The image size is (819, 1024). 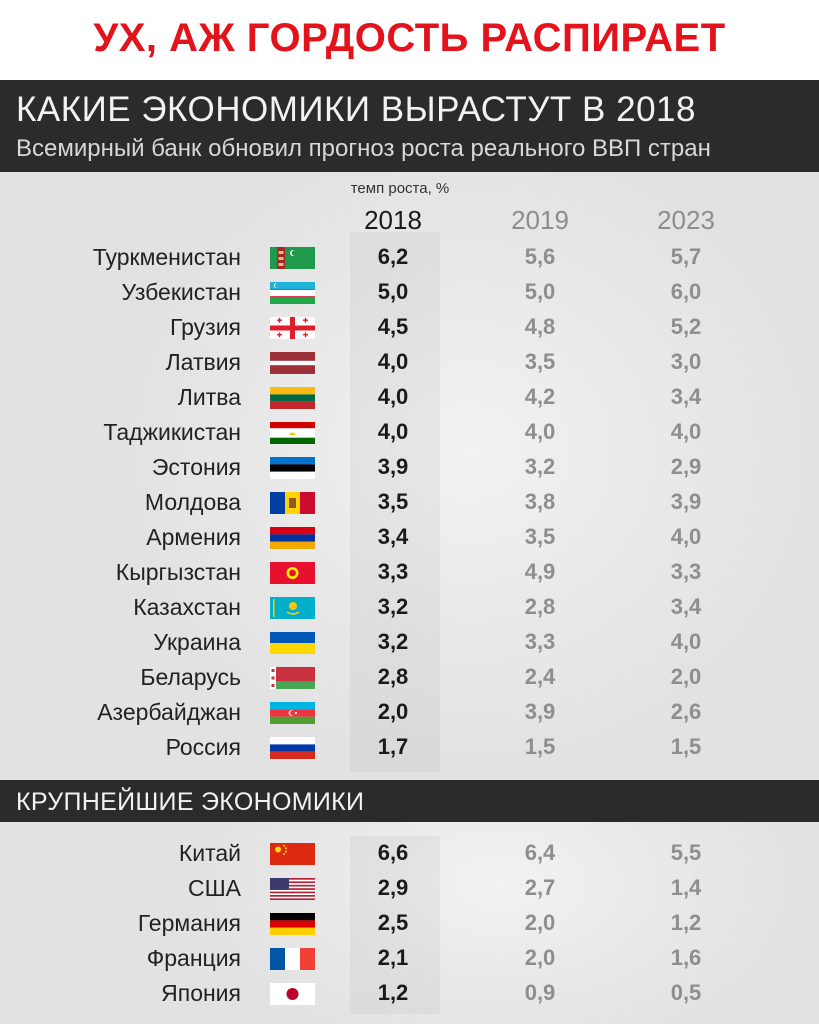 What do you see at coordinates (172, 432) in the screenshot?
I see `country-label: Таджикистан` at bounding box center [172, 432].